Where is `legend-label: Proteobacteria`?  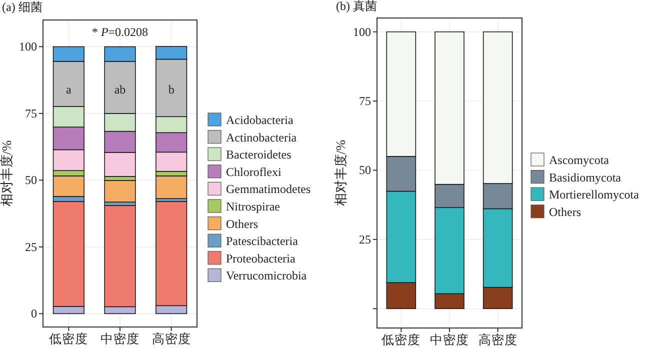
legend-label: Proteobacteria is located at coordinates (261, 258).